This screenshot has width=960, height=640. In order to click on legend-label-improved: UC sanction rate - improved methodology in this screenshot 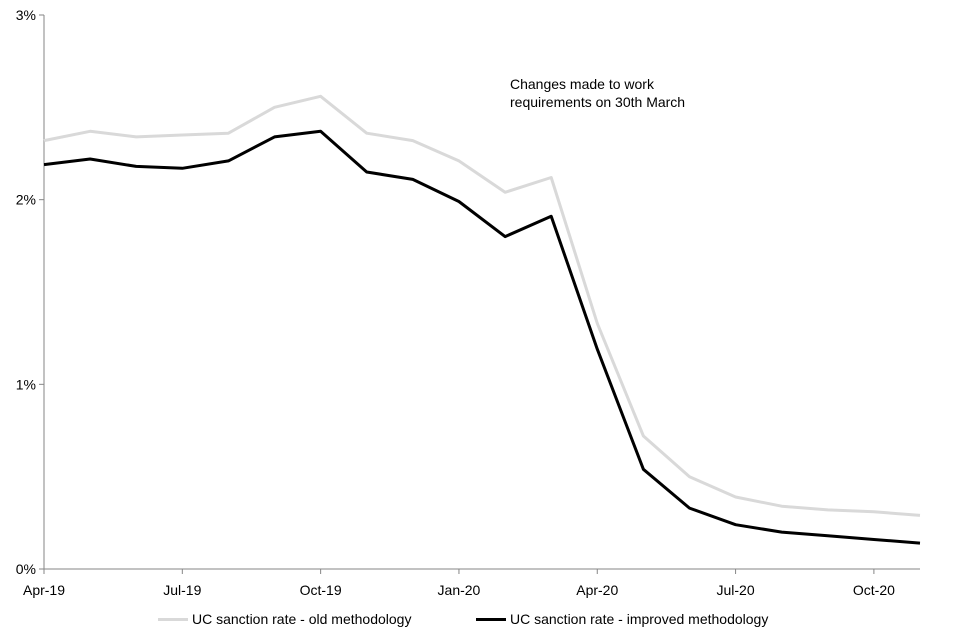, I will do `click(639, 619)`.